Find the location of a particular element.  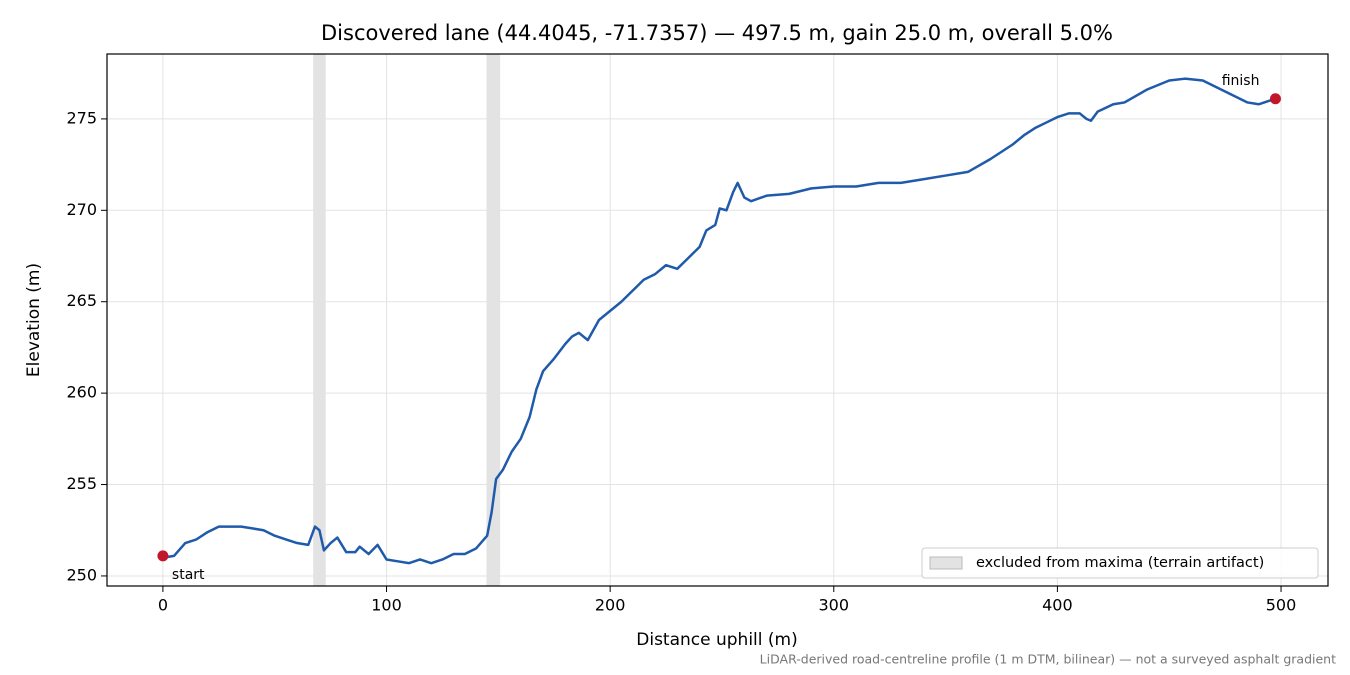

x-tick-label: 100 is located at coordinates (386, 605).